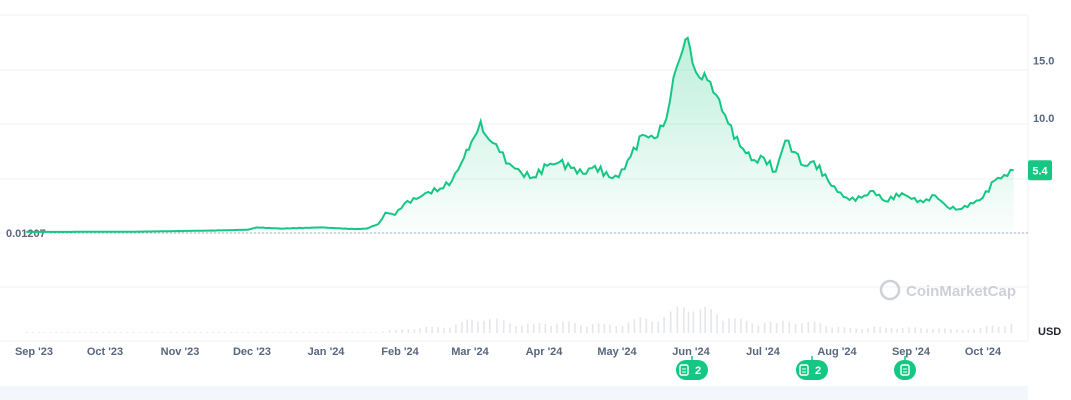  Describe the element at coordinates (1043, 90) in the screenshot. I see `y-axis: 15.0 10.0` at that location.